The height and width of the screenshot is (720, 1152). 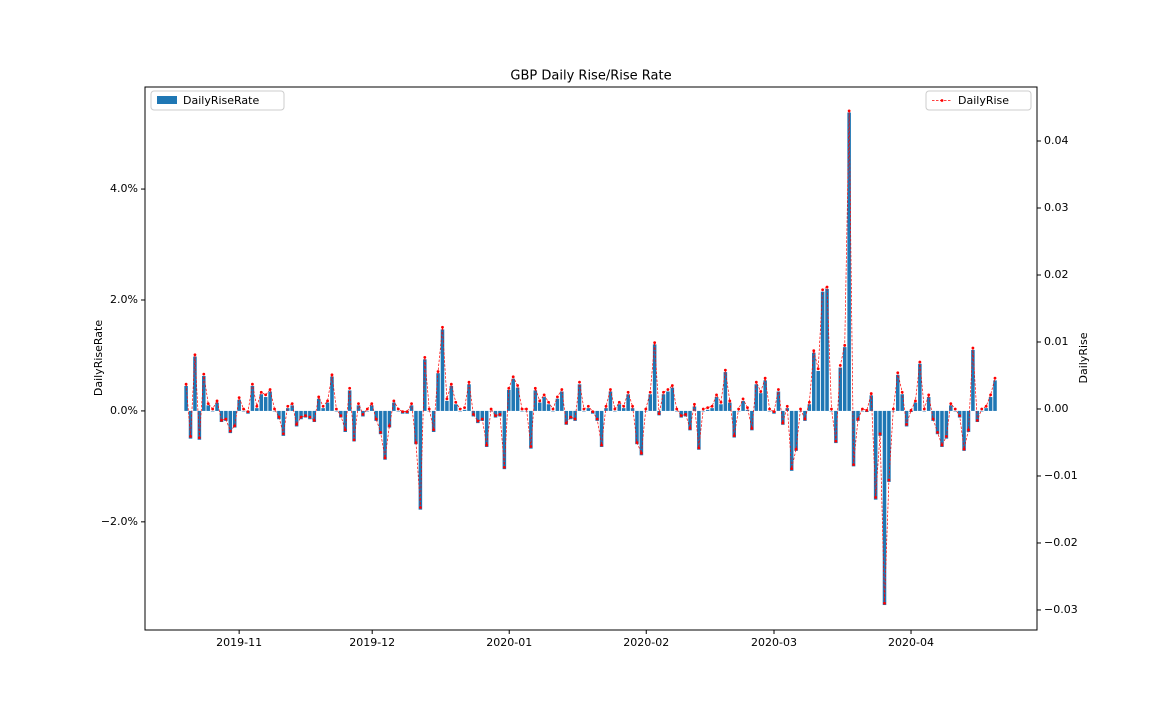 I want to click on y2-axis-label: DailyRise, so click(x=1083, y=357).